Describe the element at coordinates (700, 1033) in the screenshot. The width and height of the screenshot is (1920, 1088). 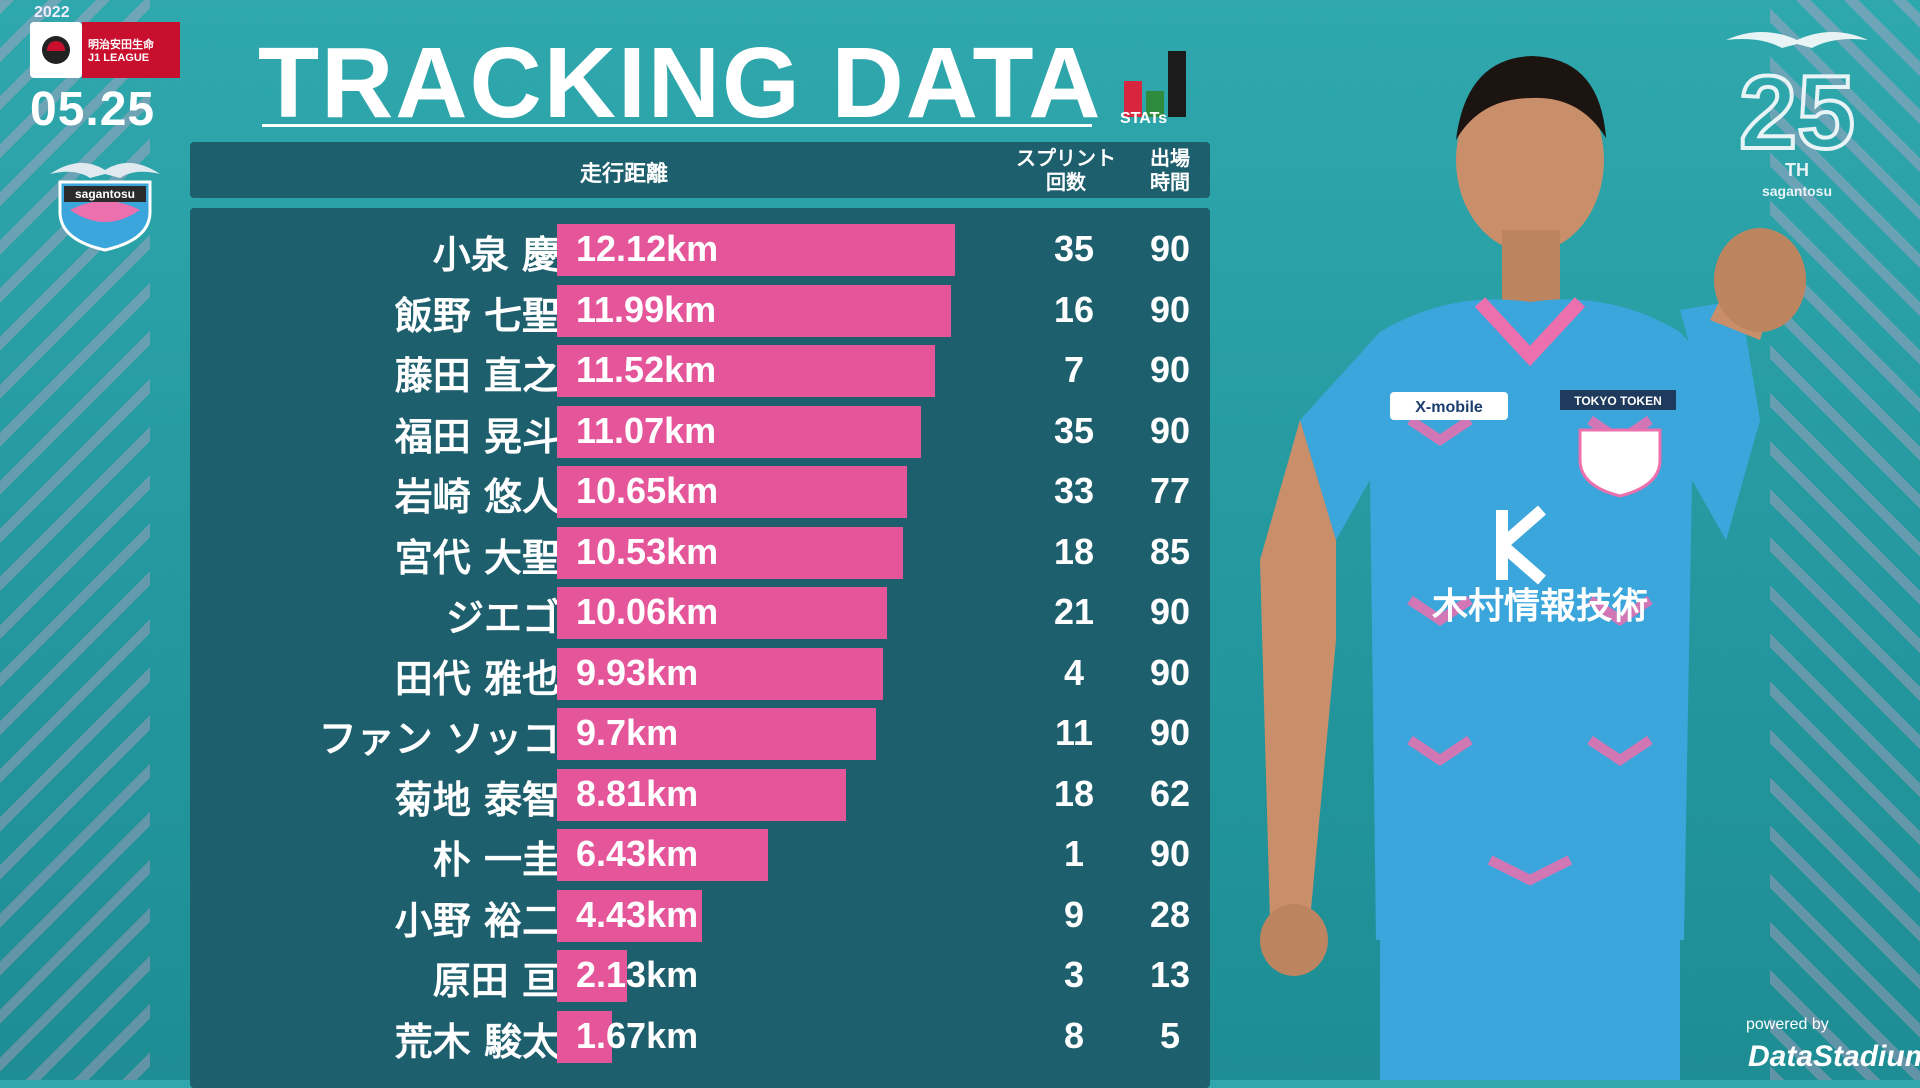
I see `table-row: 荒木 駿太 1.67km 8 5` at that location.